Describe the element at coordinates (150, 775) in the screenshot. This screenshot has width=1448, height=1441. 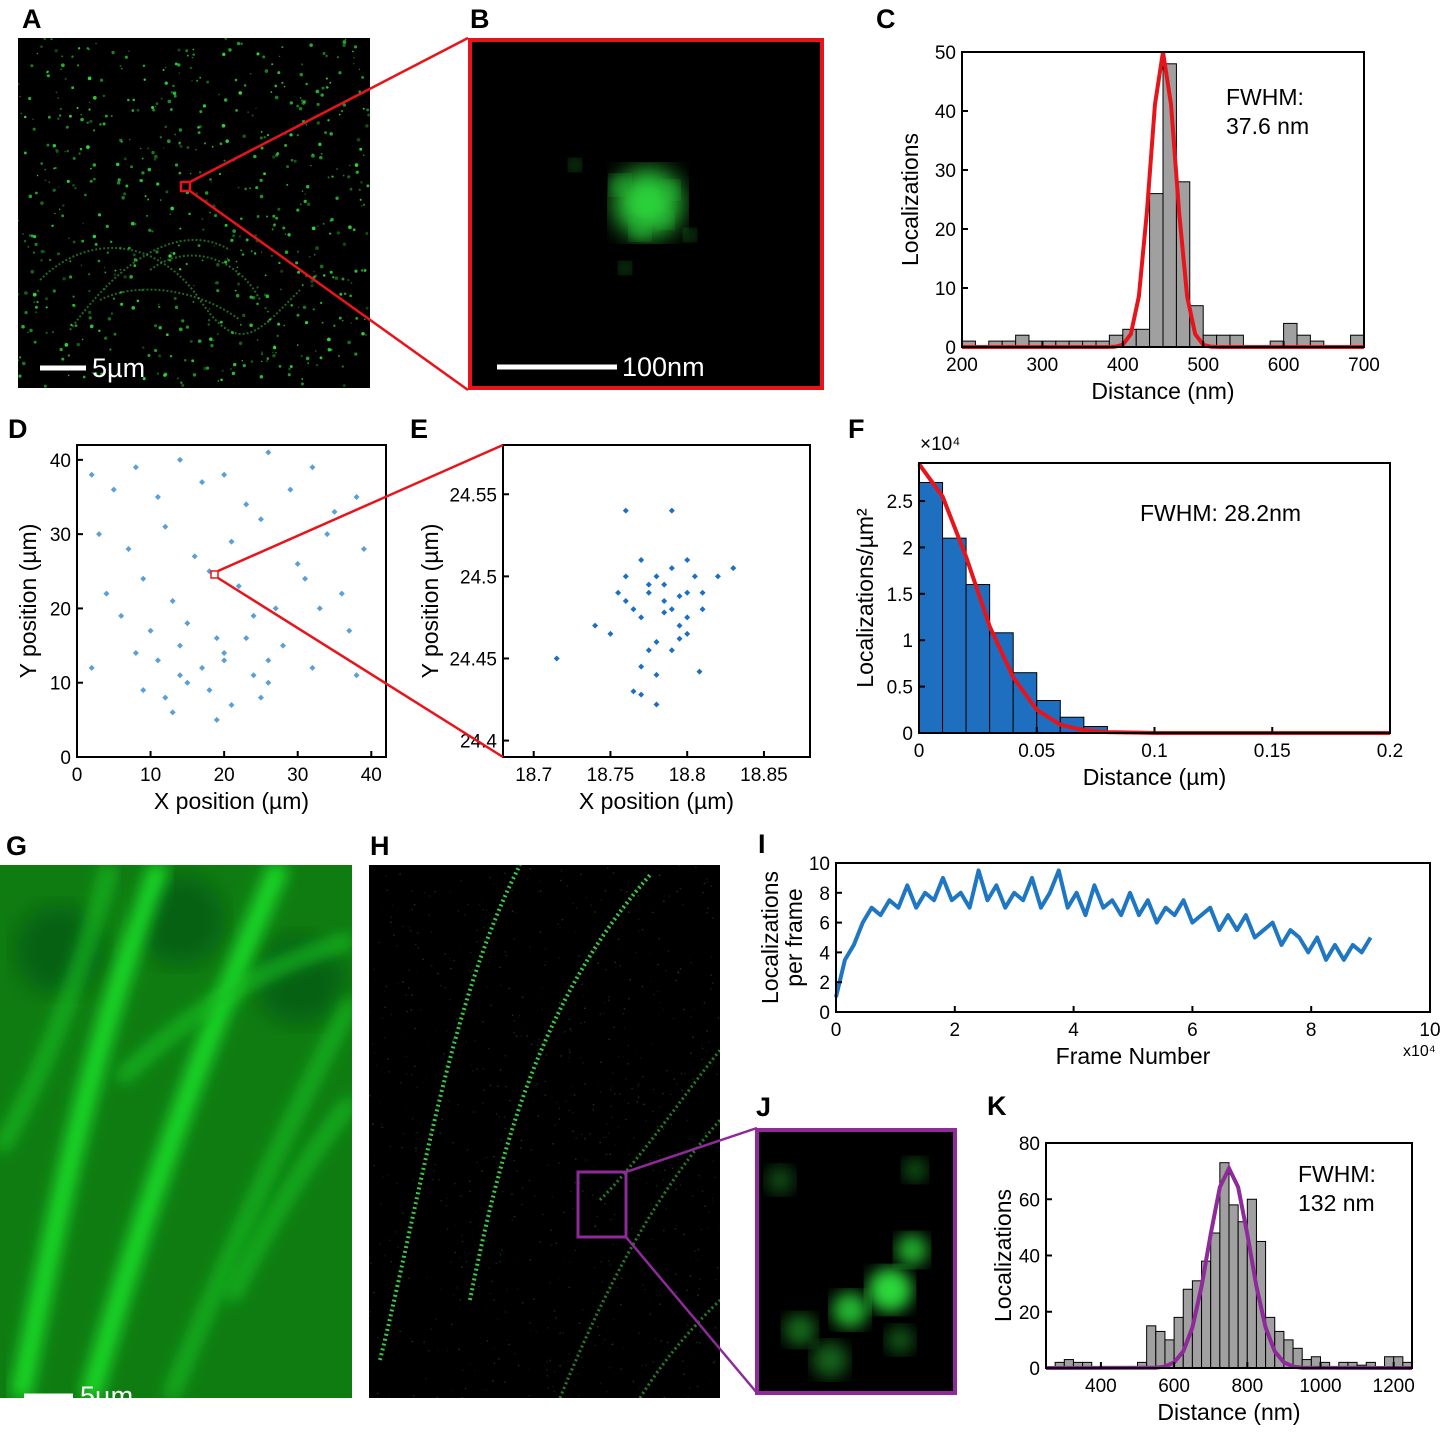
I see `x-tick-label: 10` at that location.